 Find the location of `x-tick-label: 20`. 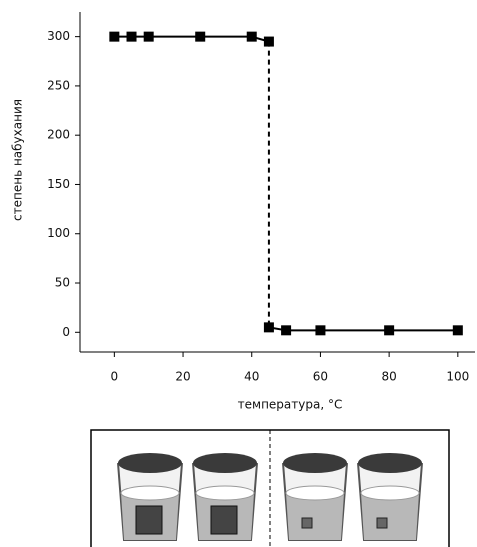

x-tick-label: 20 is located at coordinates (182, 377).